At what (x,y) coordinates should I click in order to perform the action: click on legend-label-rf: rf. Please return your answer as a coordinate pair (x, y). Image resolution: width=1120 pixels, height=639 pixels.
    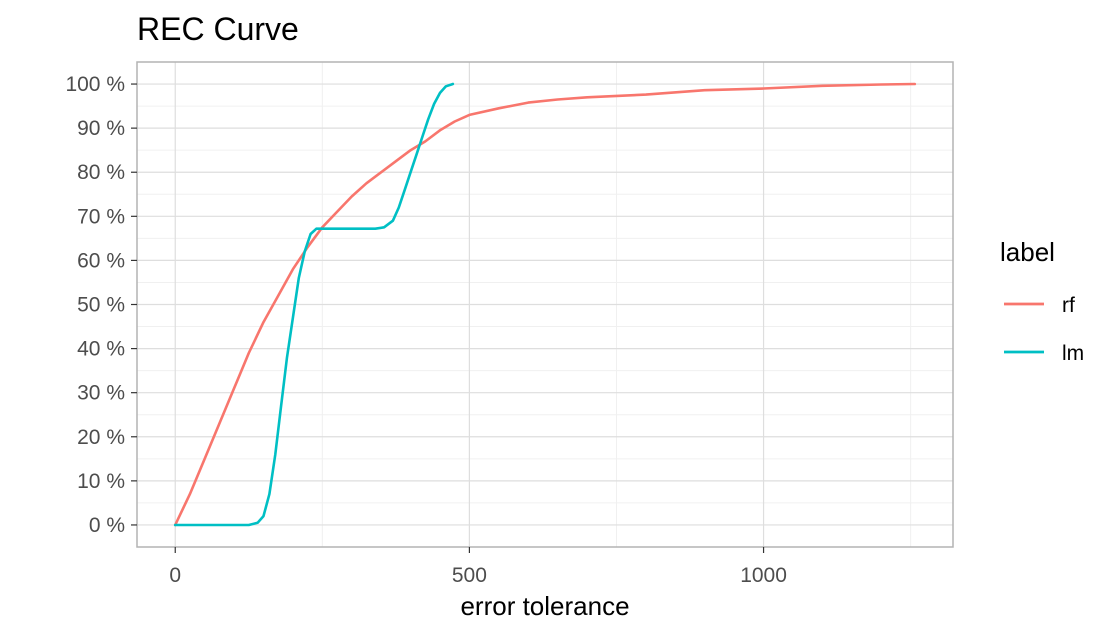
    Looking at the image, I should click on (1068, 305).